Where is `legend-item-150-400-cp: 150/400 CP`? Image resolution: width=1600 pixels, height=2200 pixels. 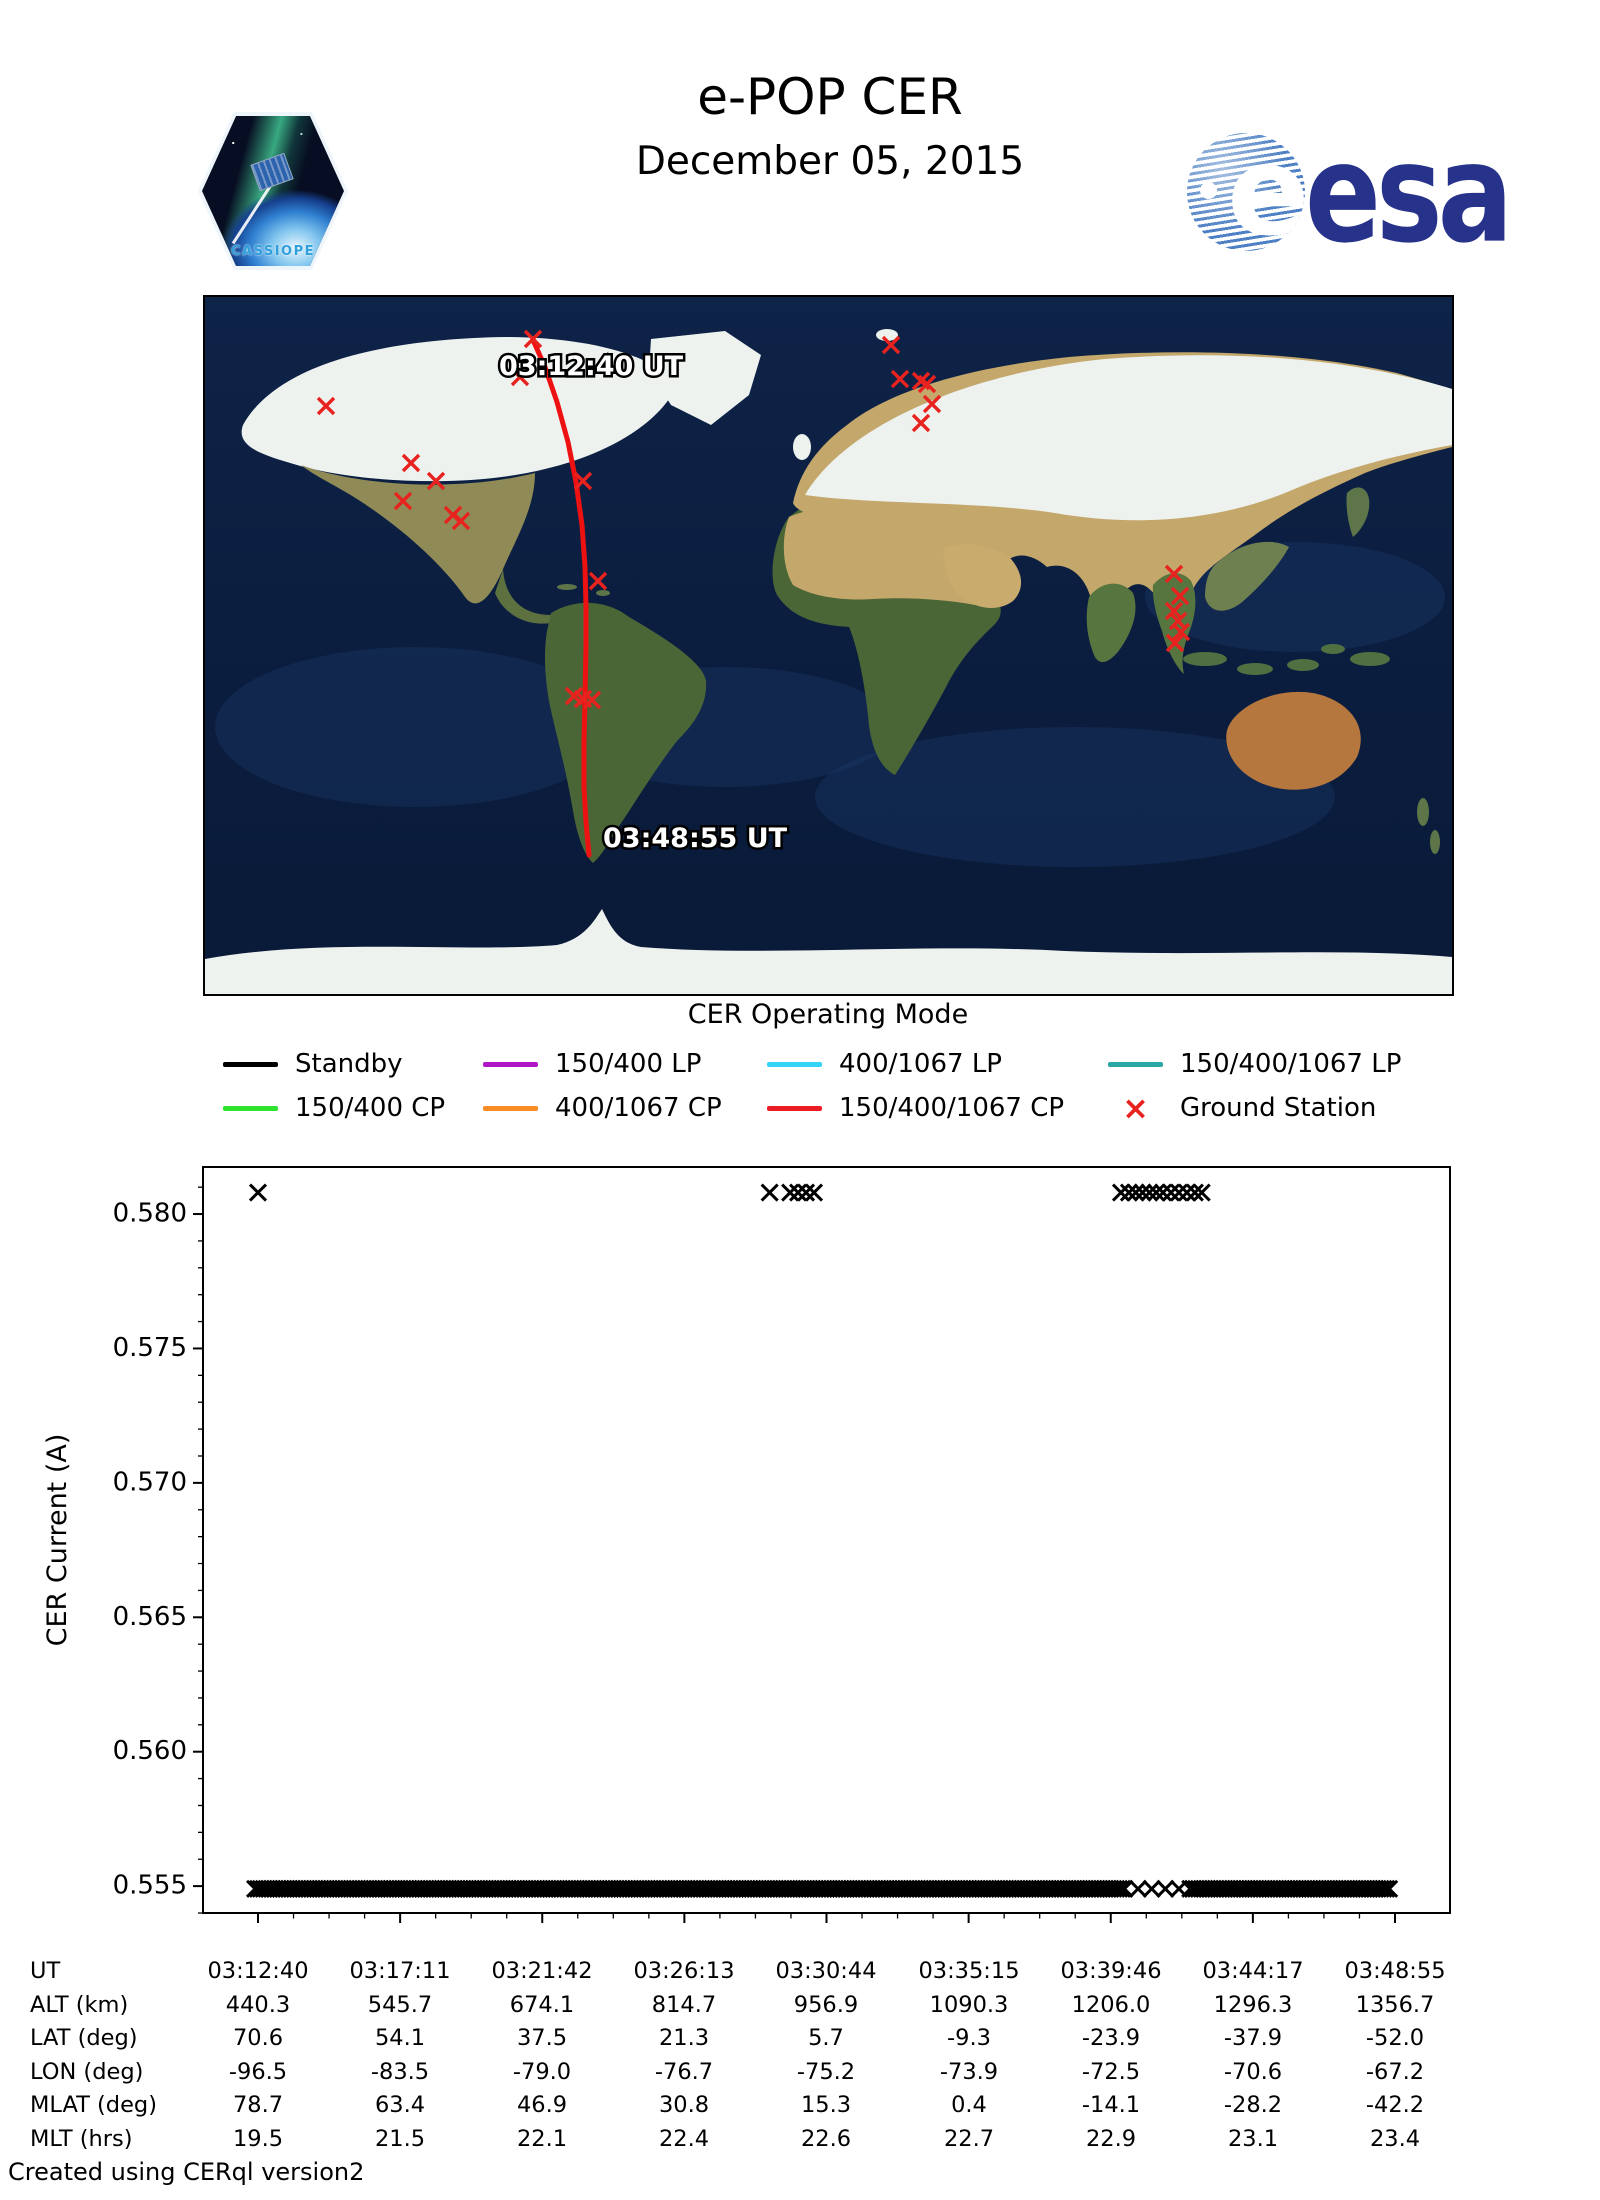 legend-item-150-400-cp: 150/400 CP is located at coordinates (334, 1108).